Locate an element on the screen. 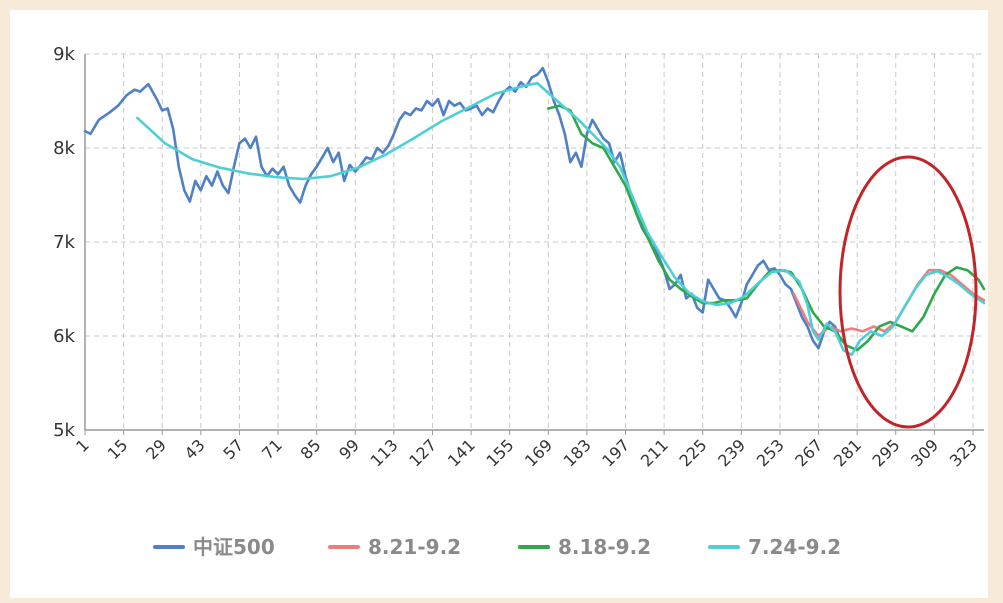  x-tick-label: 1 is located at coordinates (82, 445).